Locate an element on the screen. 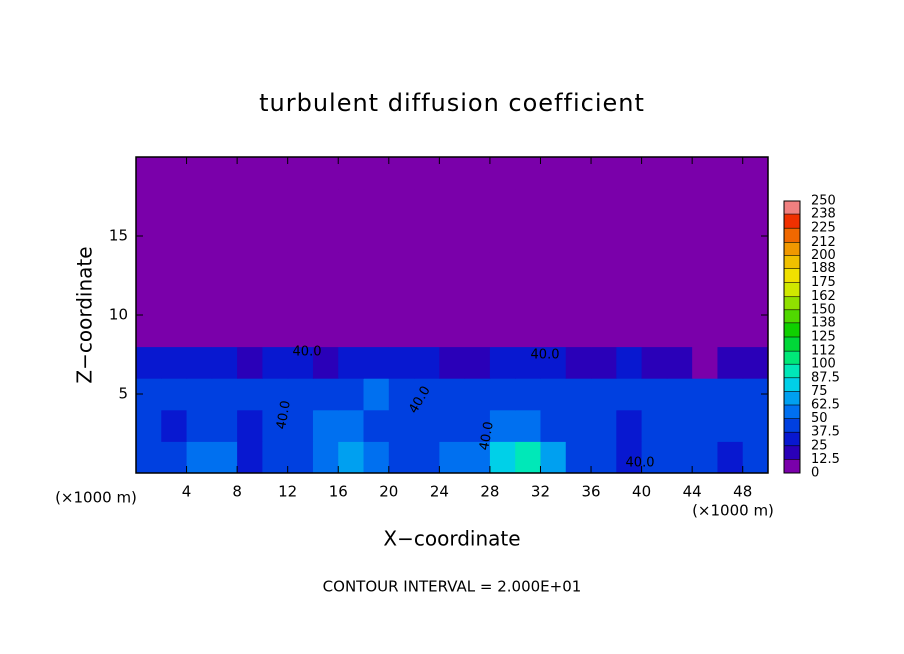  colorbar-label: 12.5 is located at coordinates (825, 459).